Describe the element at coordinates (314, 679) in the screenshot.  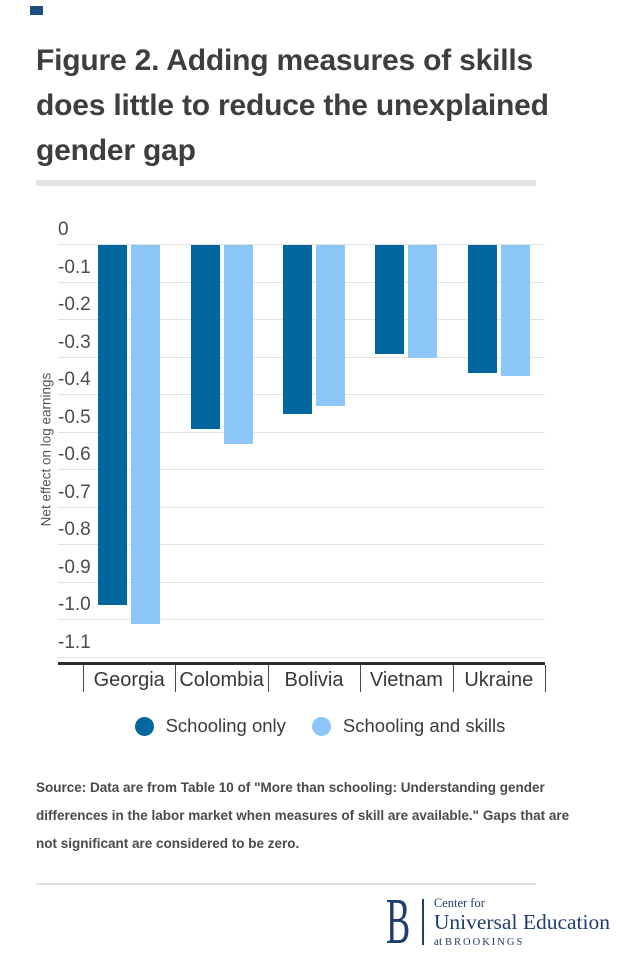
I see `category-label-bolivia: Bolivia` at that location.